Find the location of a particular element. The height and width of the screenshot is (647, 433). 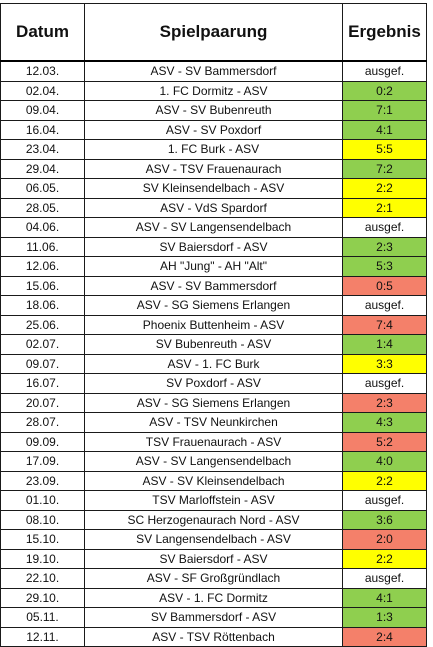

table-row: 29.04. ASV - TSV Frauenaurach 7:2 is located at coordinates (213, 168).